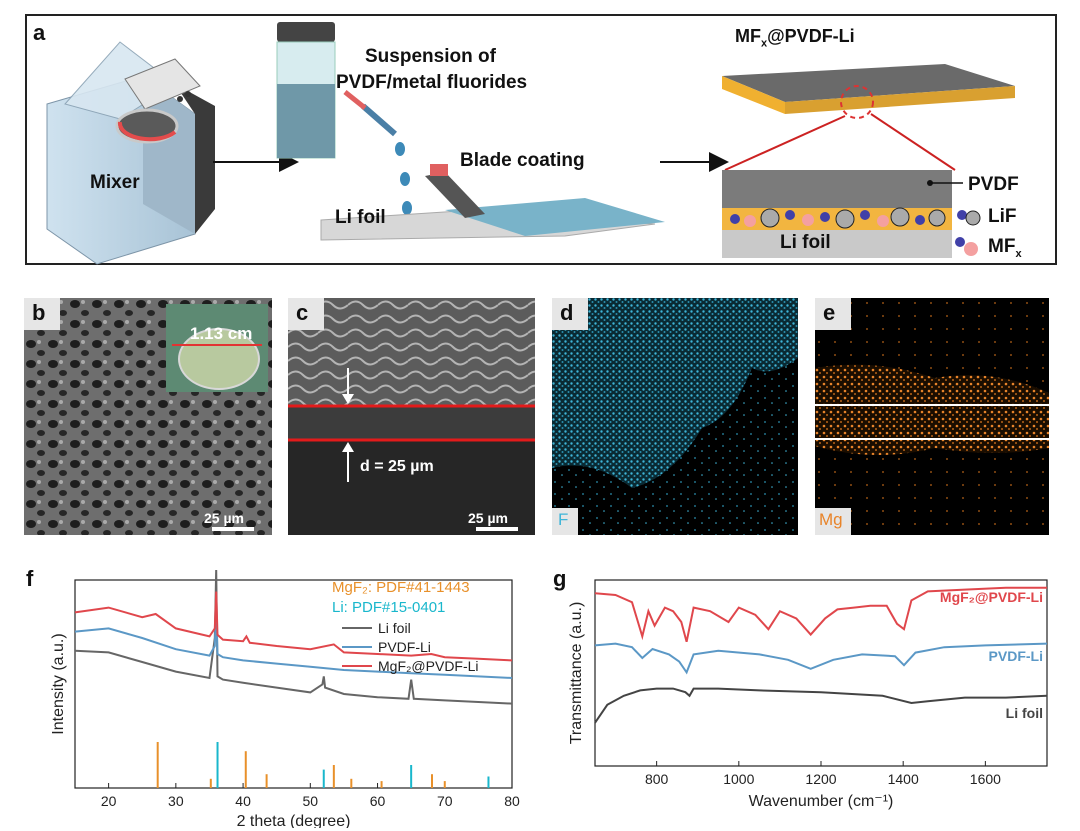 This screenshot has height=831, width=1080. I want to click on x-tick-label: 50, so click(311, 801).